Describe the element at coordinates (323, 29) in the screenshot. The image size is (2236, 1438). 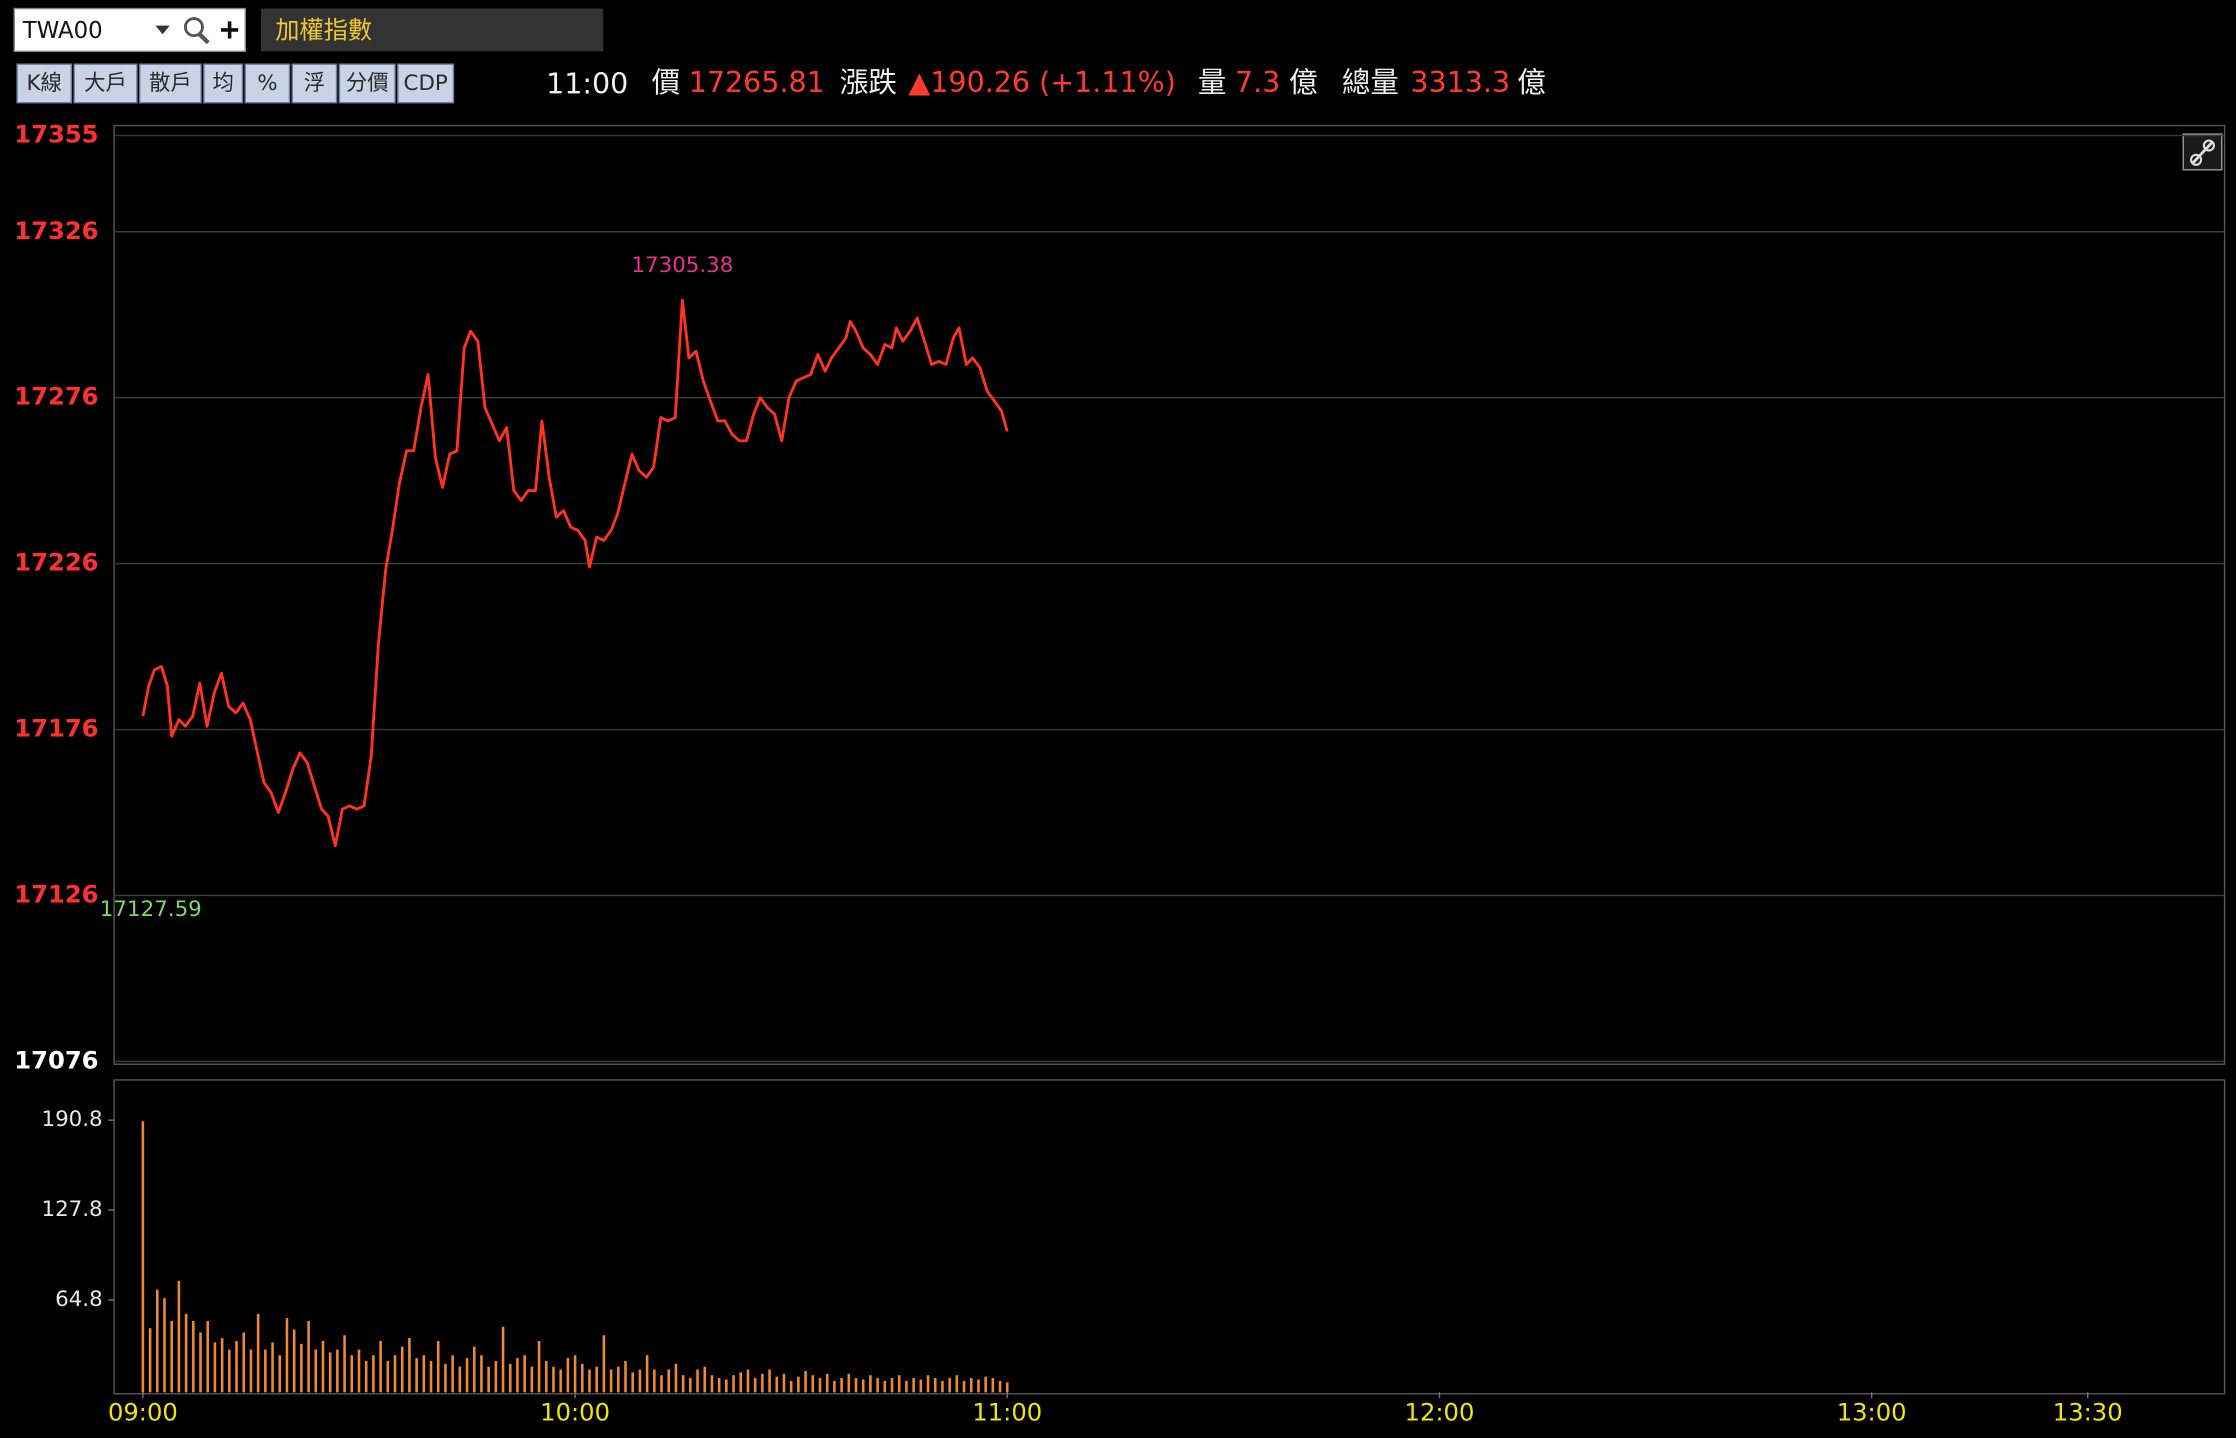
I see `index-name: 加權指數` at that location.